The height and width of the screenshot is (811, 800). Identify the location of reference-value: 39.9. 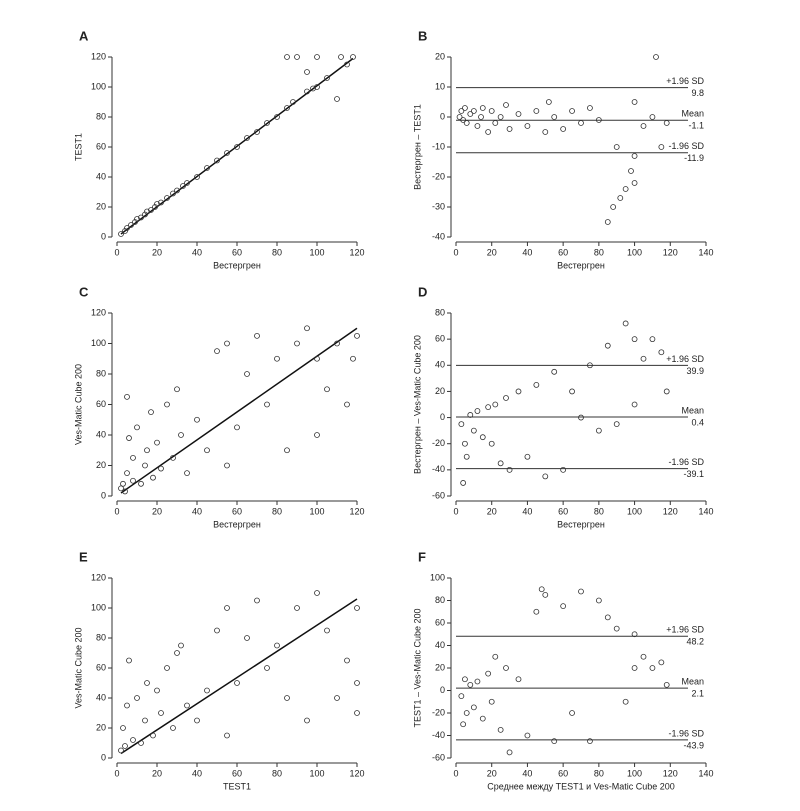
(695, 371).